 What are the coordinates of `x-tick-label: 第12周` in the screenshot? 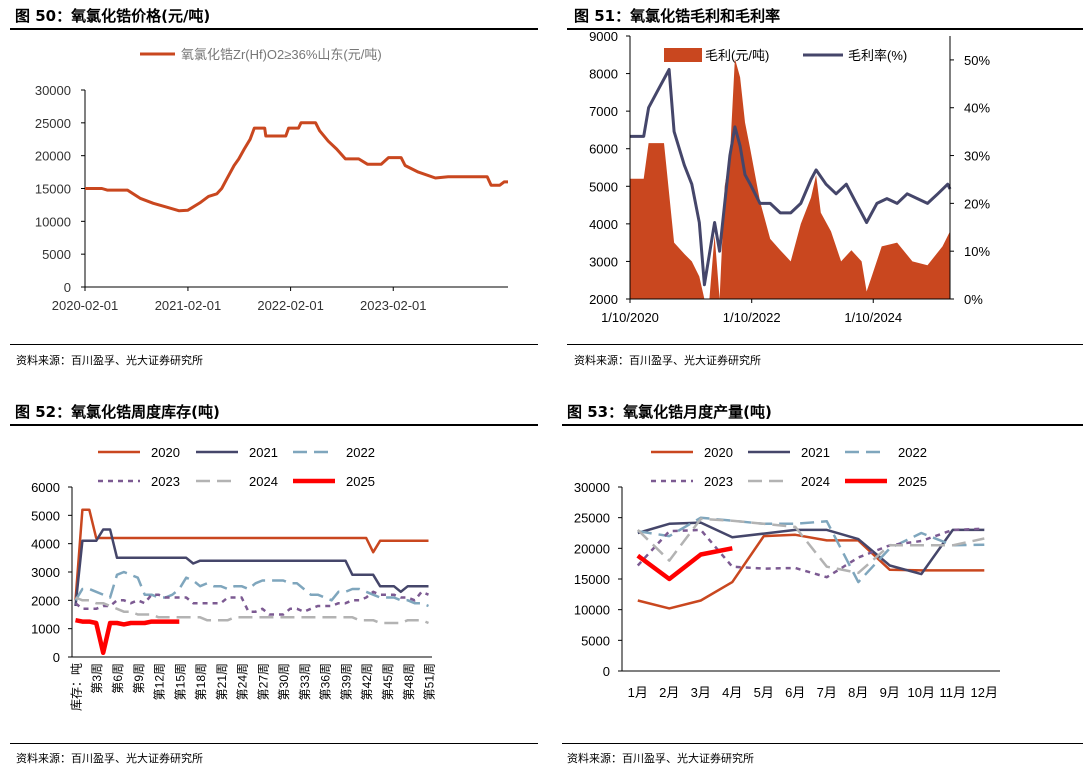 It's located at (160, 681).